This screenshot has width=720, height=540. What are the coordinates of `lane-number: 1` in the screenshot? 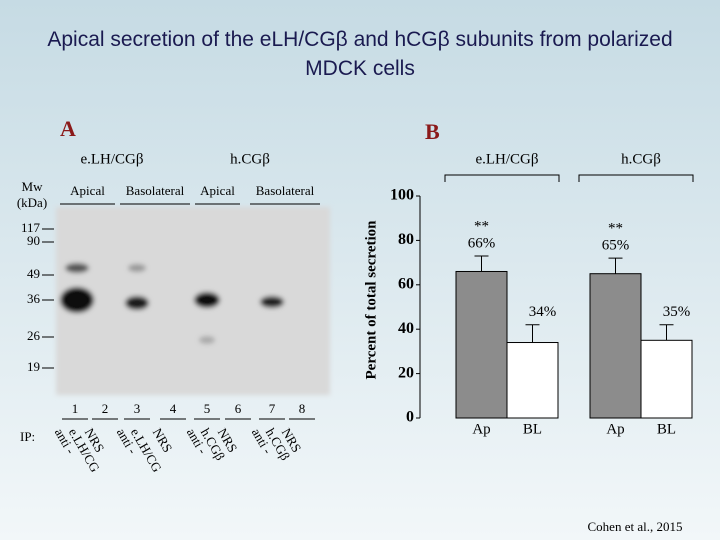 It's located at (75, 408).